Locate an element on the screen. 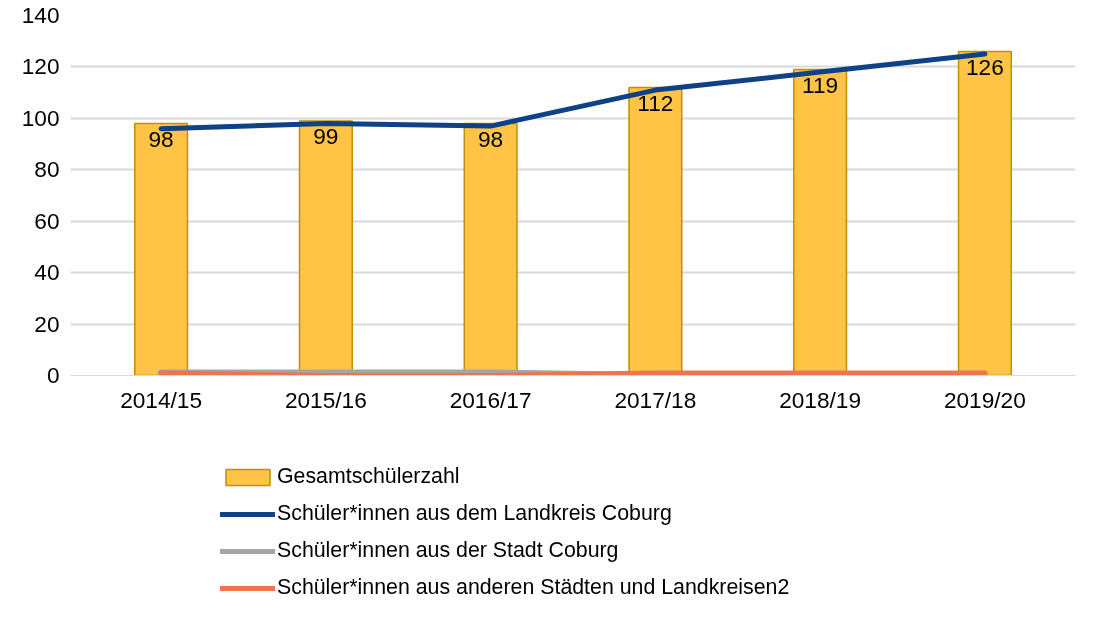 This screenshot has width=1102, height=623. data-label: 119 is located at coordinates (820, 84).